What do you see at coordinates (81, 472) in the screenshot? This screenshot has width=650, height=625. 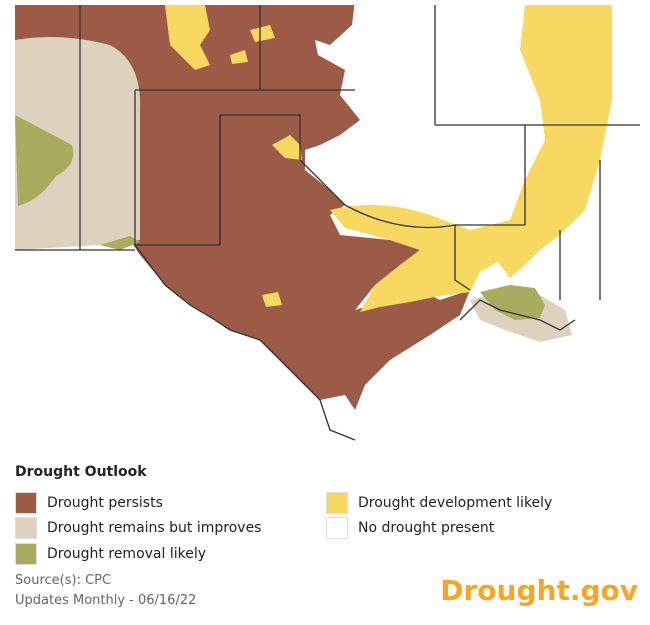 I see `legend-title: Drought Outlook` at bounding box center [81, 472].